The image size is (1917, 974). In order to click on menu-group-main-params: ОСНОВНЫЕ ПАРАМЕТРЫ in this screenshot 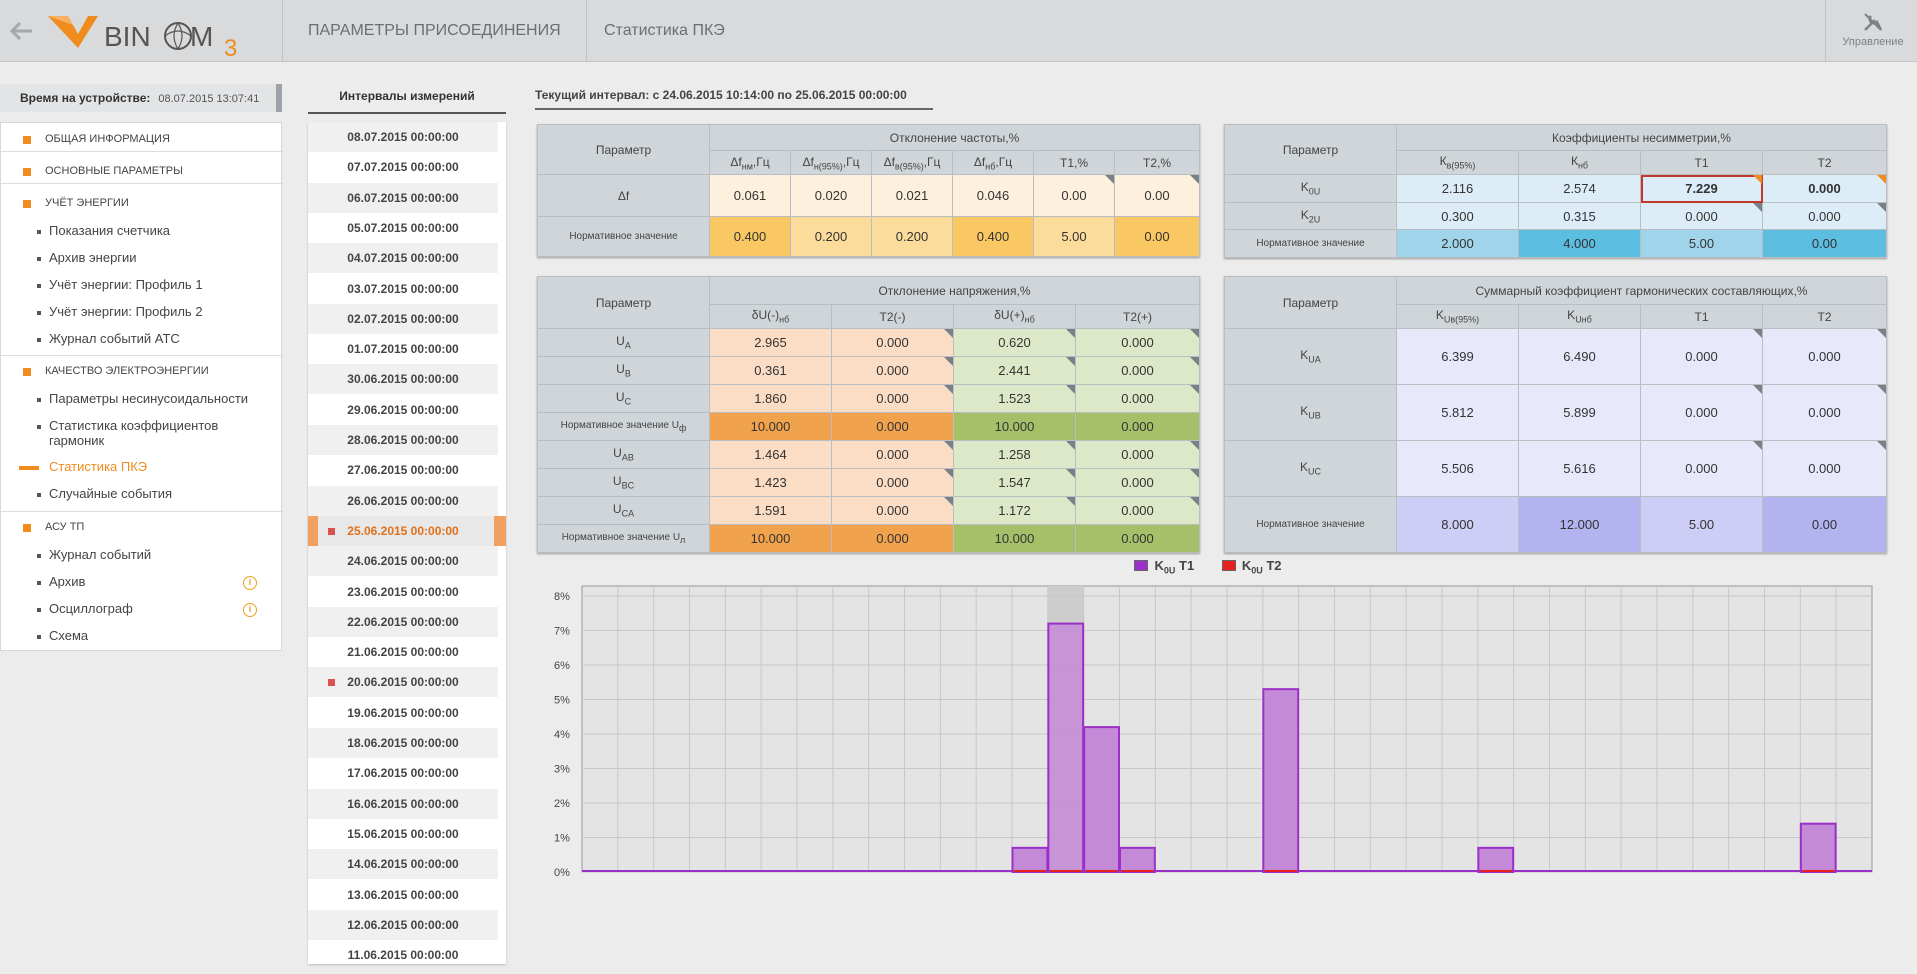, I will do `click(142, 171)`.